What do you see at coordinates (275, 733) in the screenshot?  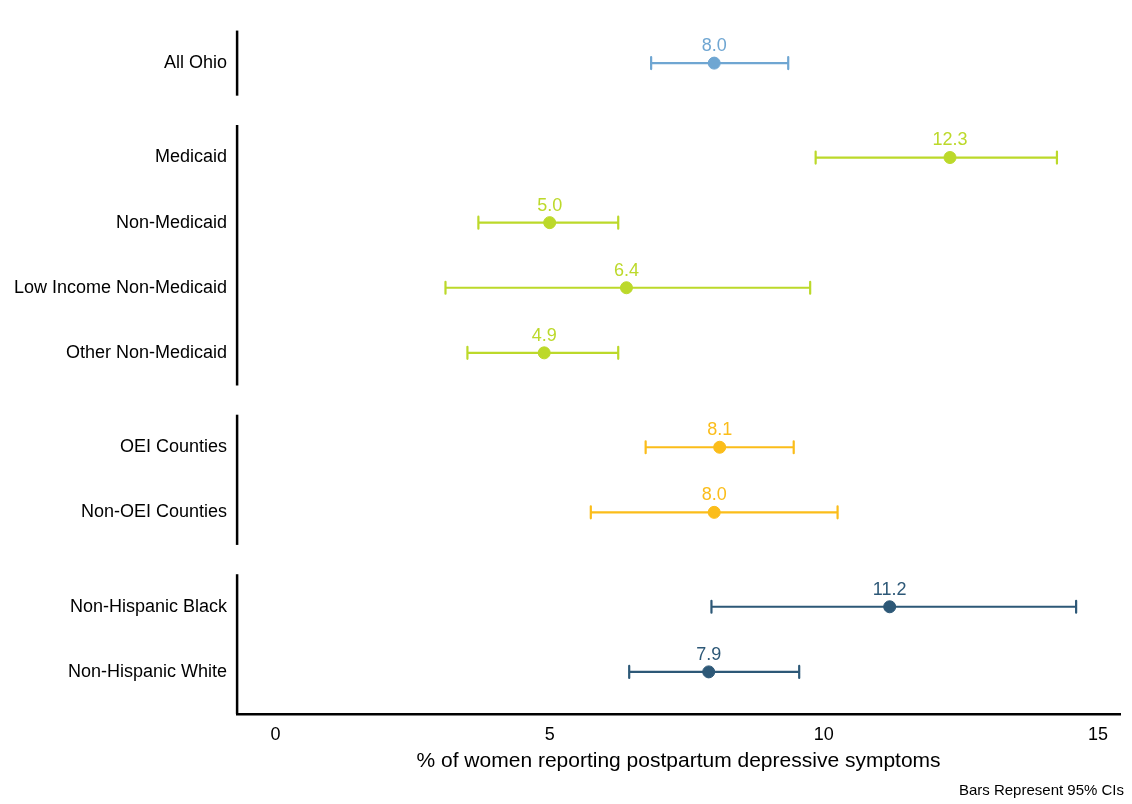 I see `x-tick-label: 0` at bounding box center [275, 733].